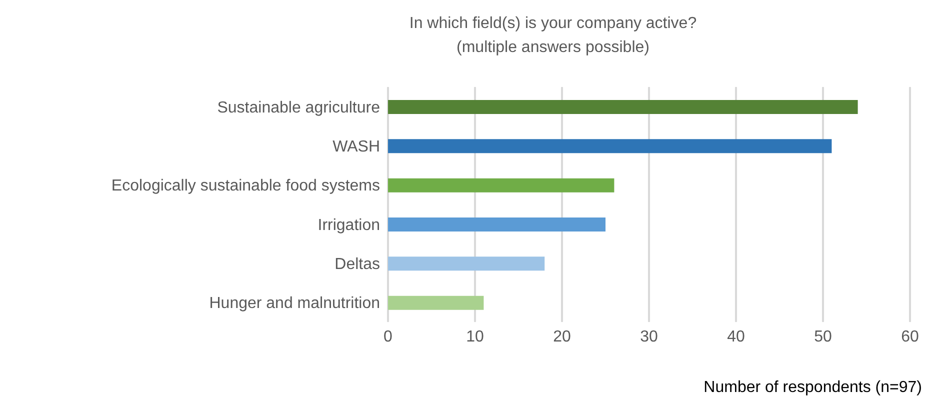 This screenshot has width=930, height=405. Describe the element at coordinates (813, 388) in the screenshot. I see `x-axis-title: Number of respondents (n=97)` at that location.